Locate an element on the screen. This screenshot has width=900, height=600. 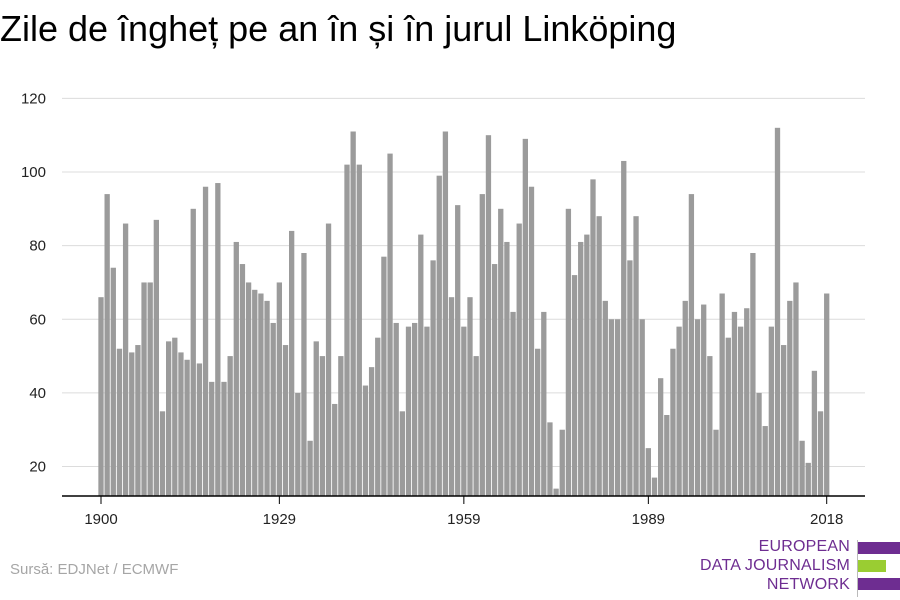
bar-1912 is located at coordinates (175, 416).